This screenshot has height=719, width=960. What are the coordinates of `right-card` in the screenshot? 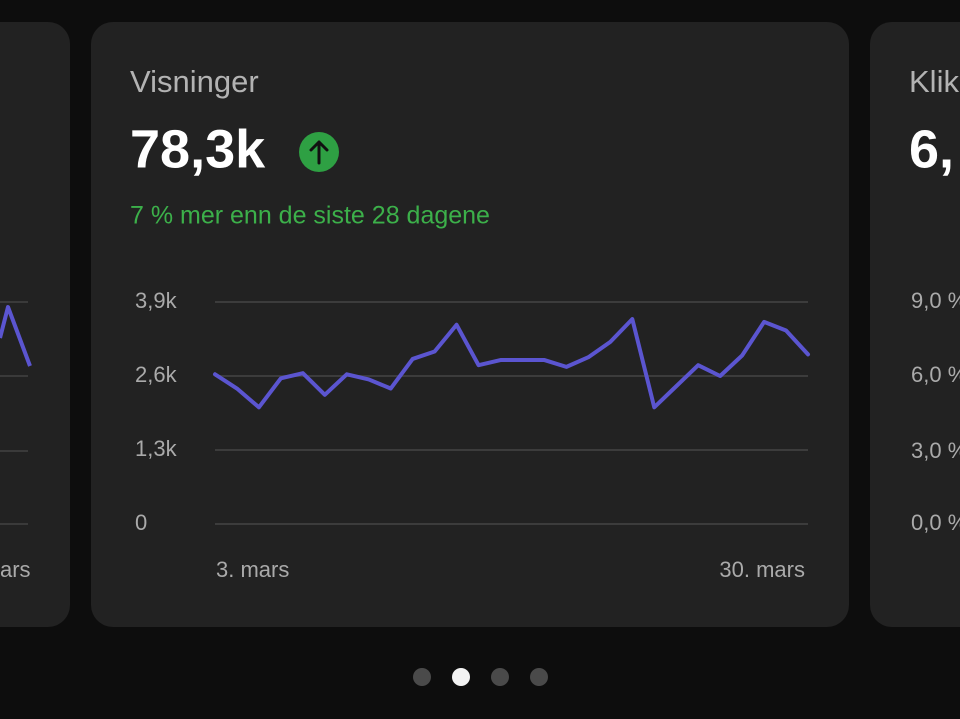 It's located at (915, 324).